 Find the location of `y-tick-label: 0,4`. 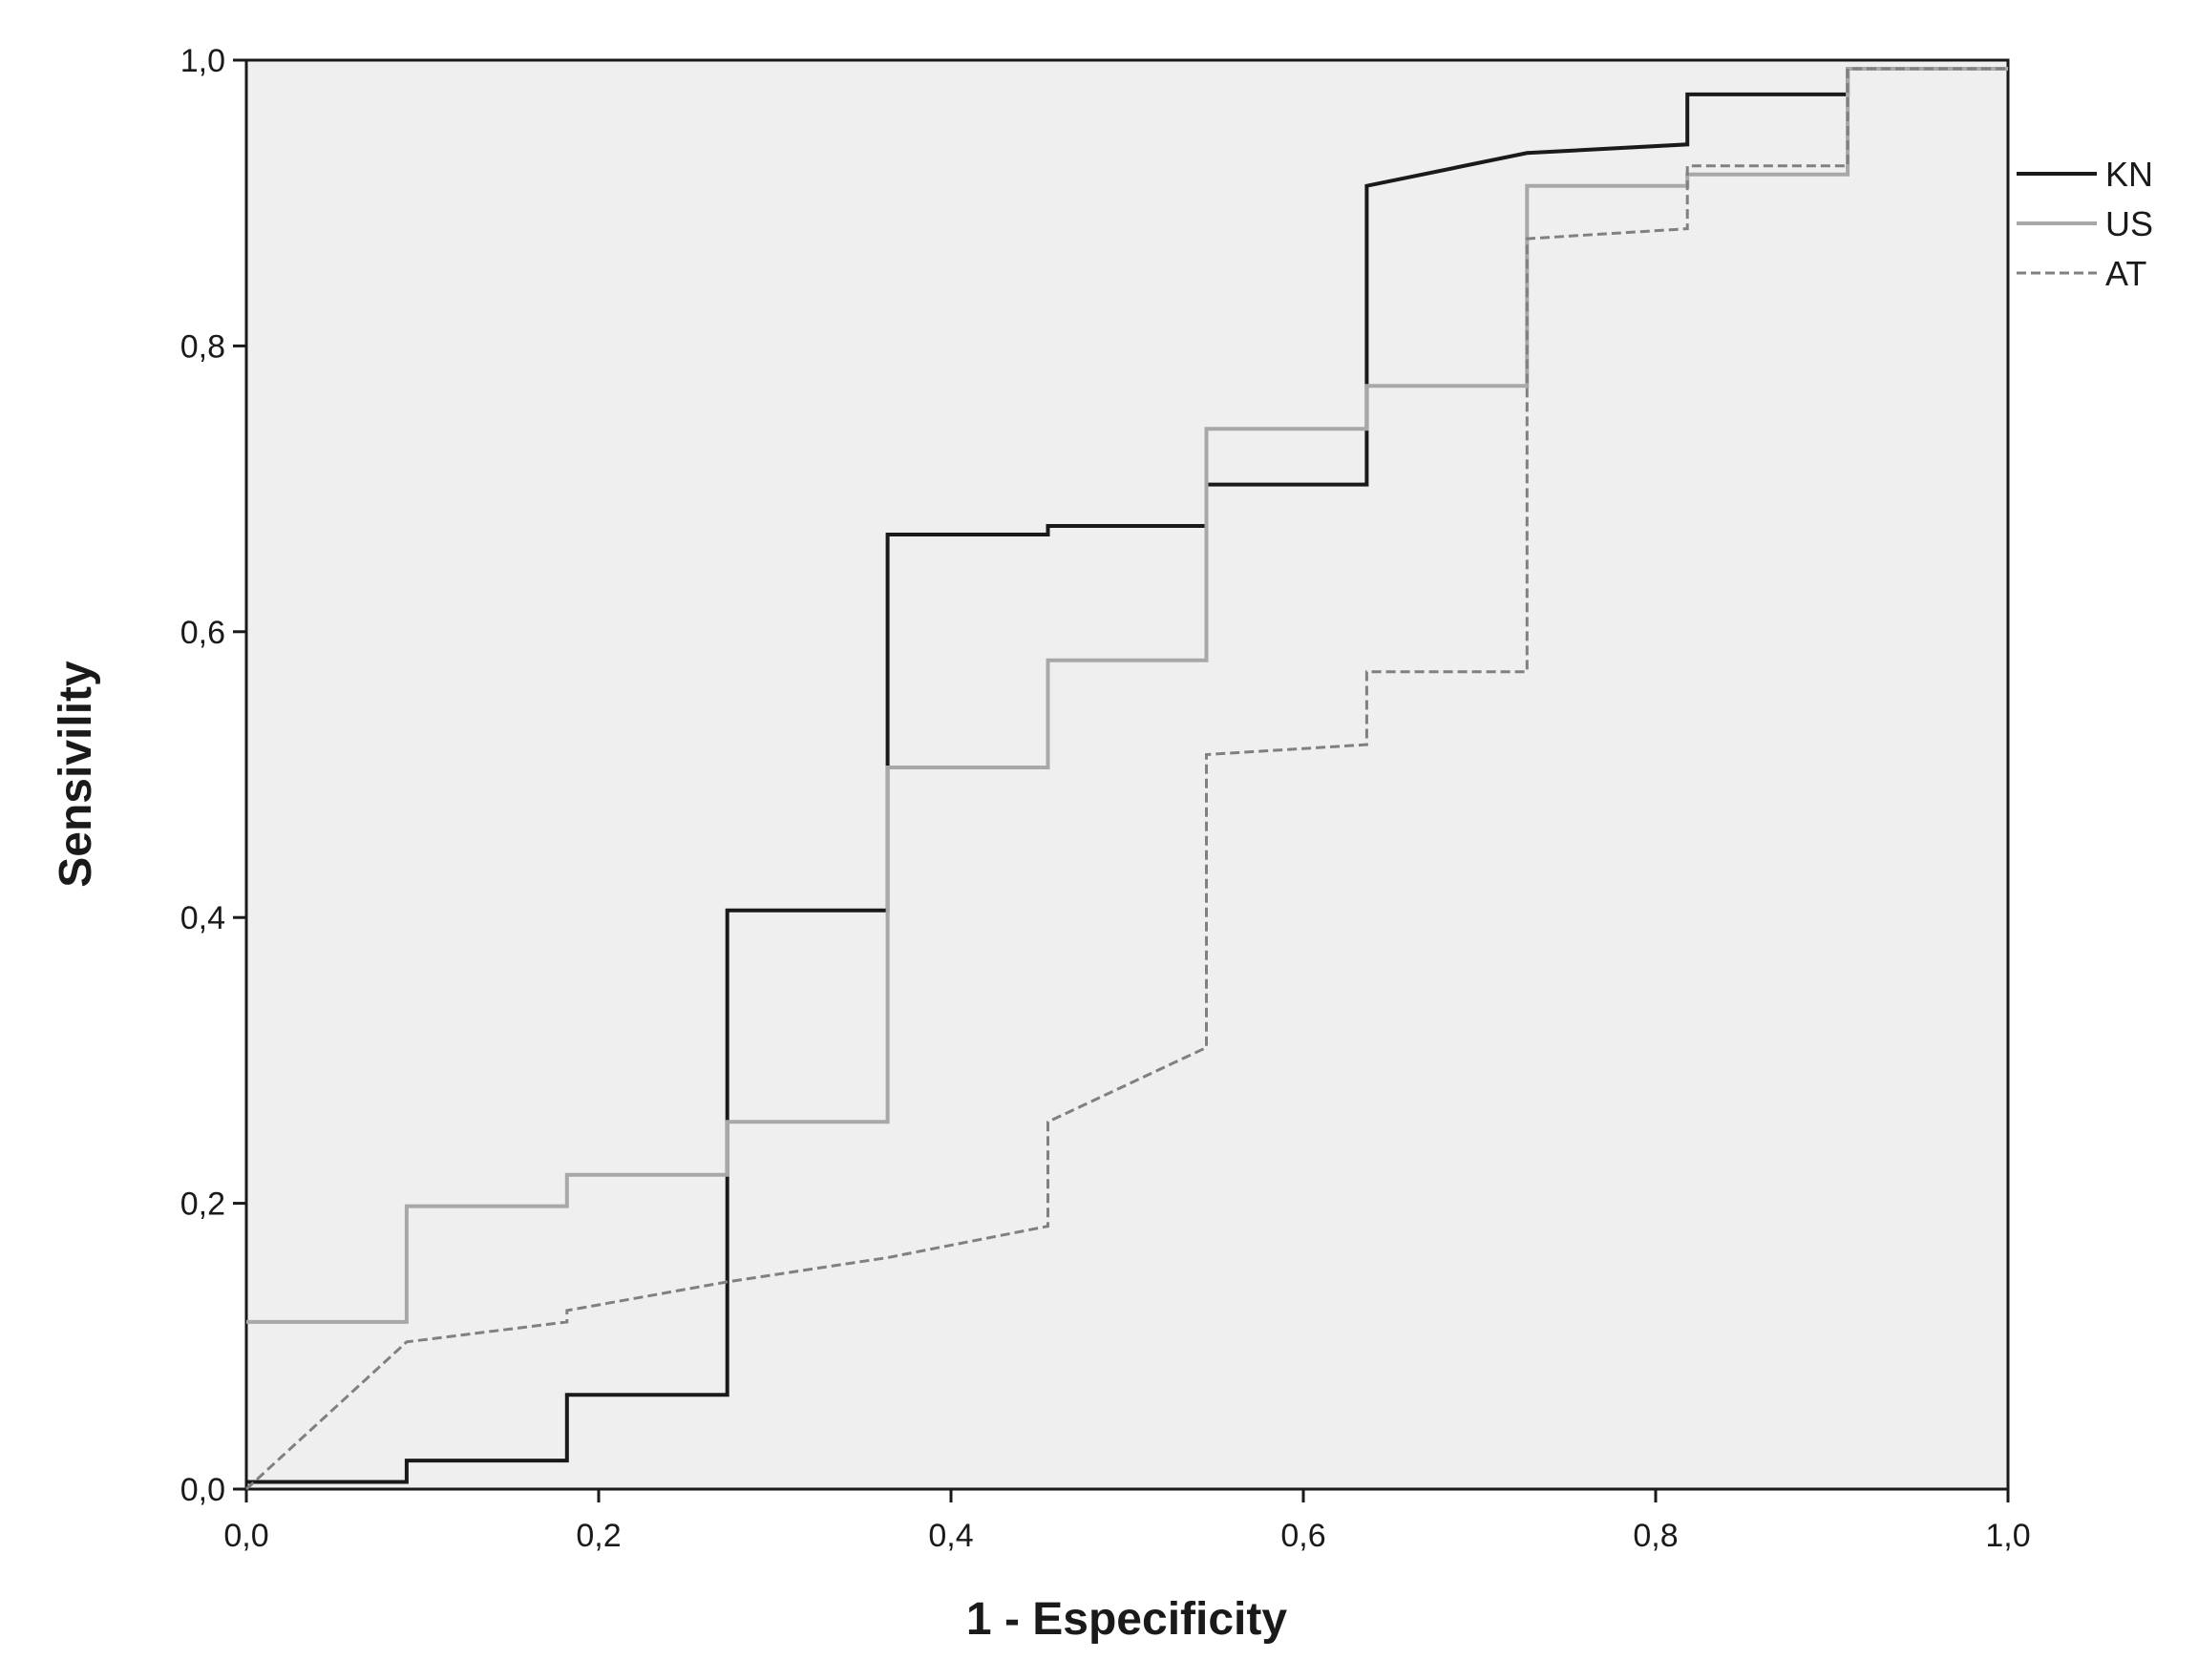

y-tick-label: 0,4 is located at coordinates (202, 918).